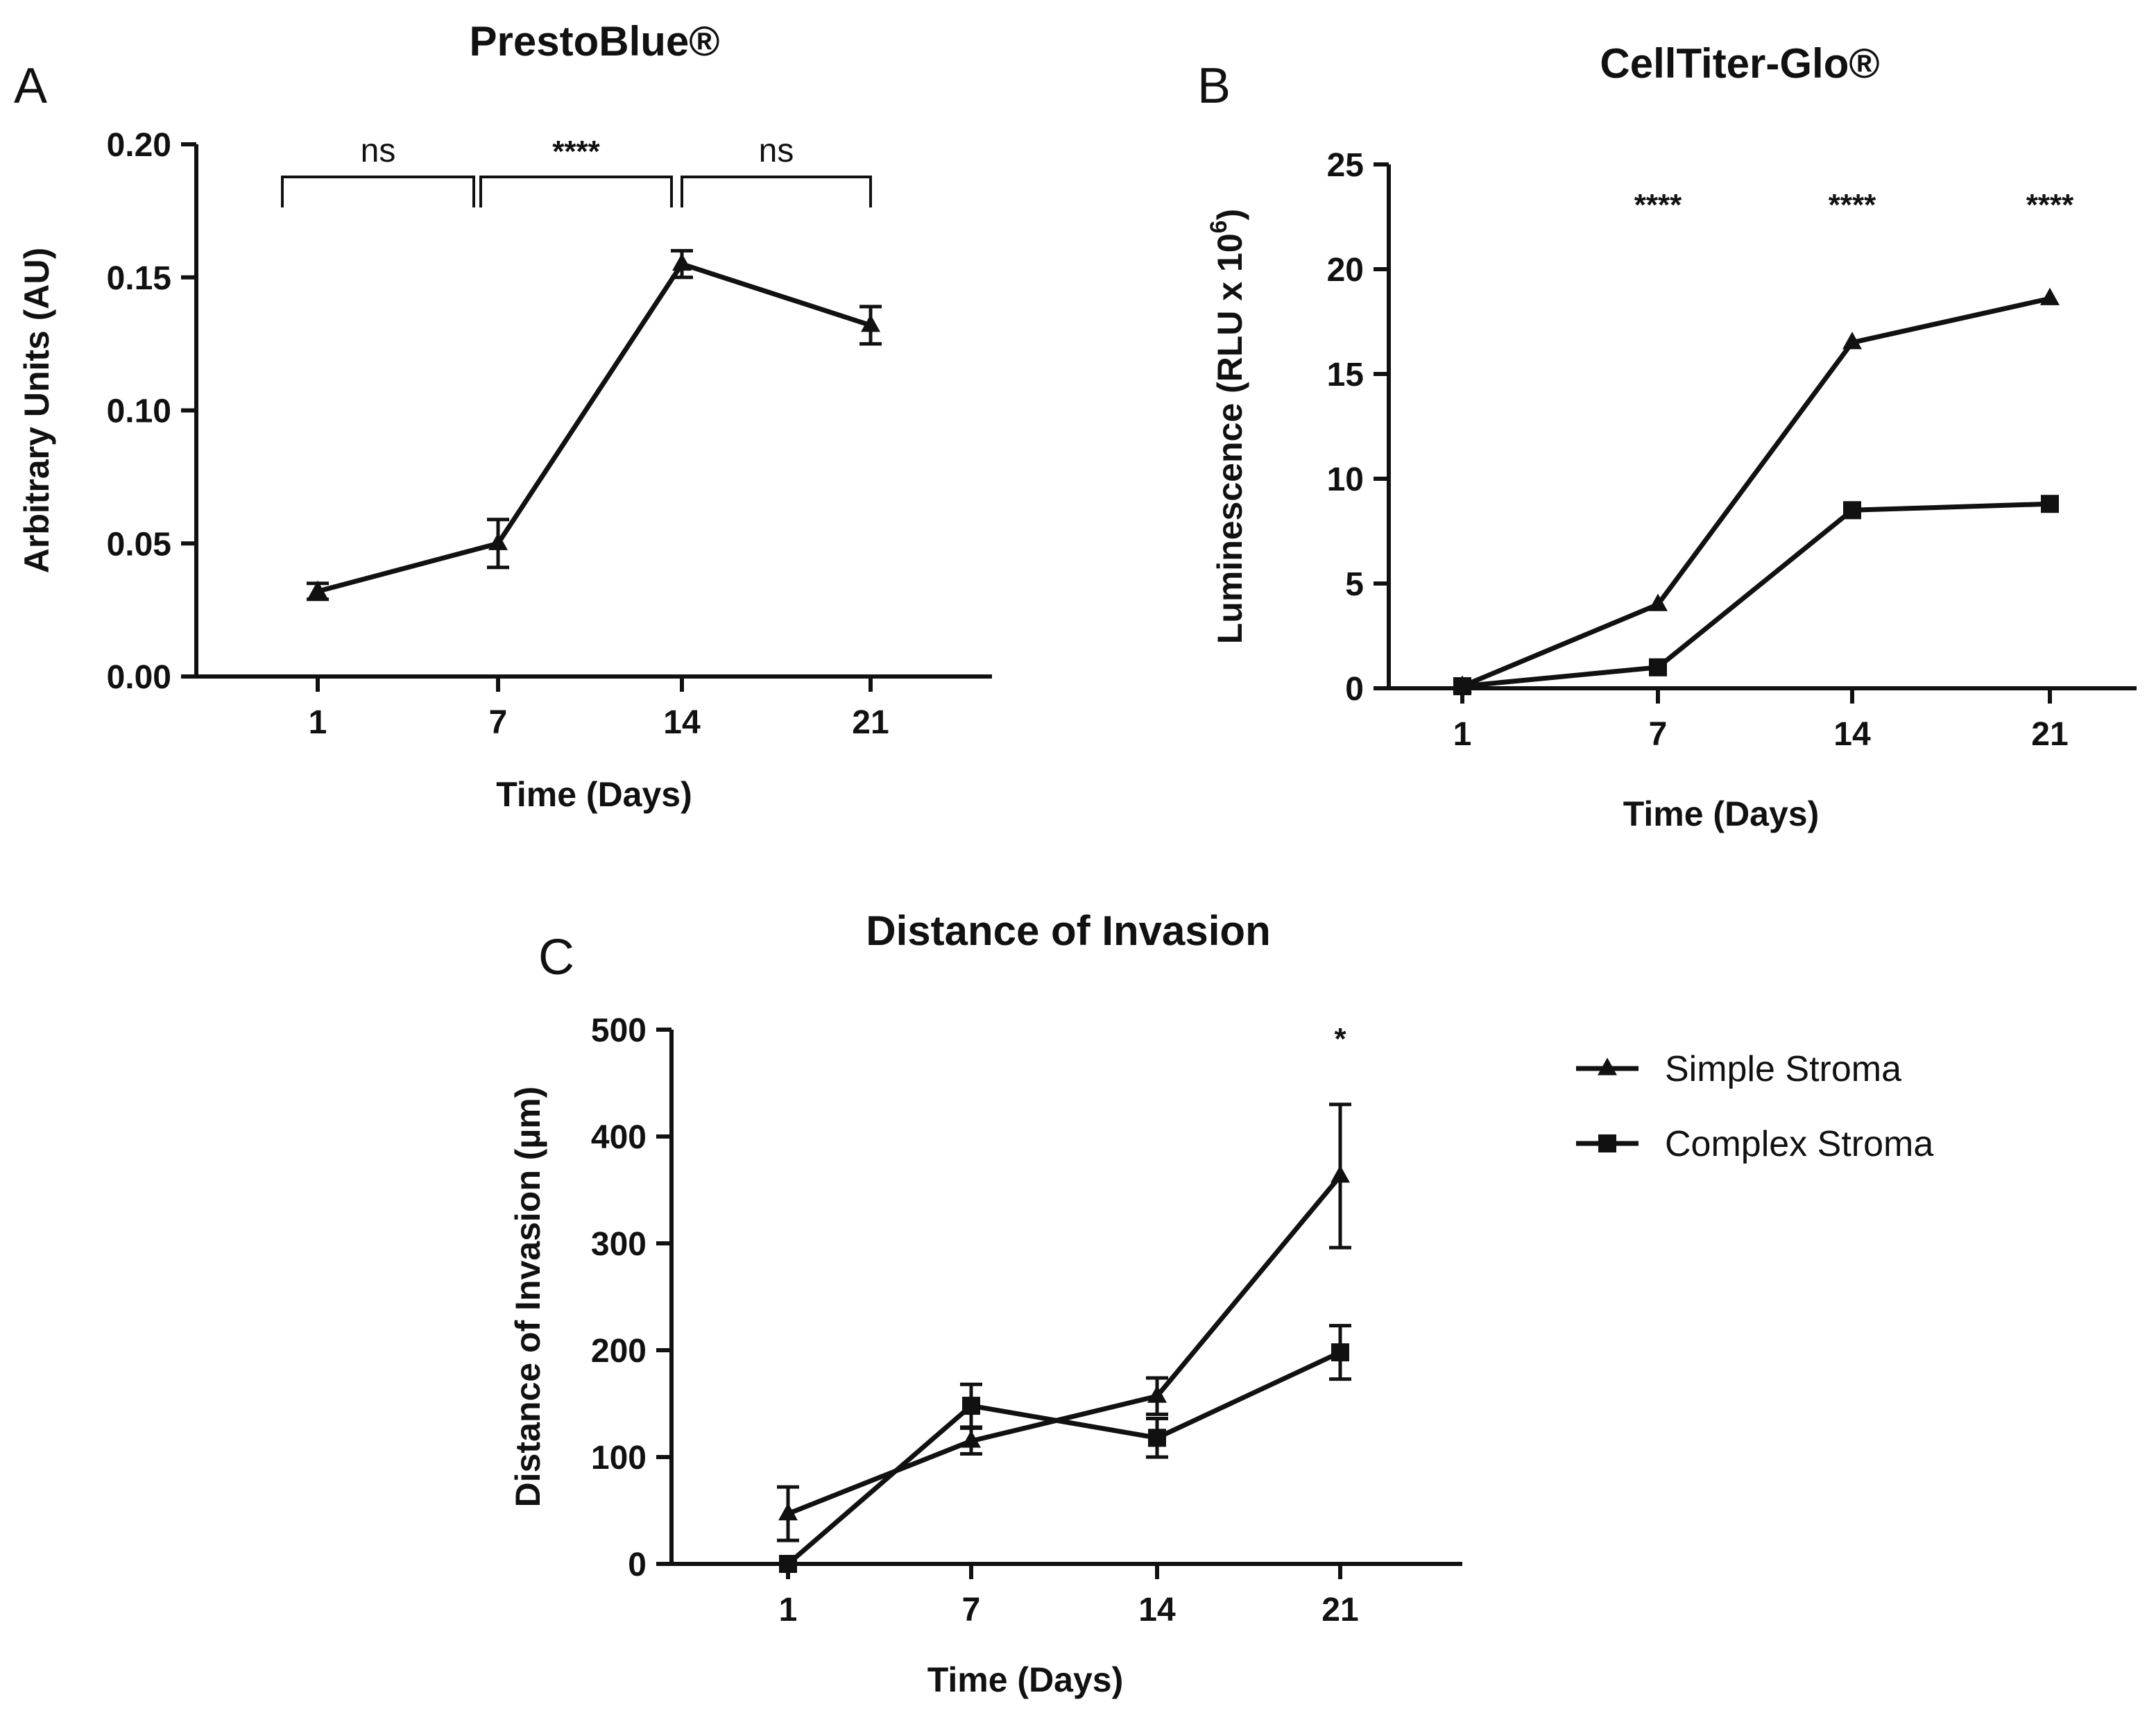 The width and height of the screenshot is (2156, 1711). I want to click on y-tick-label: 5, so click(1354, 584).